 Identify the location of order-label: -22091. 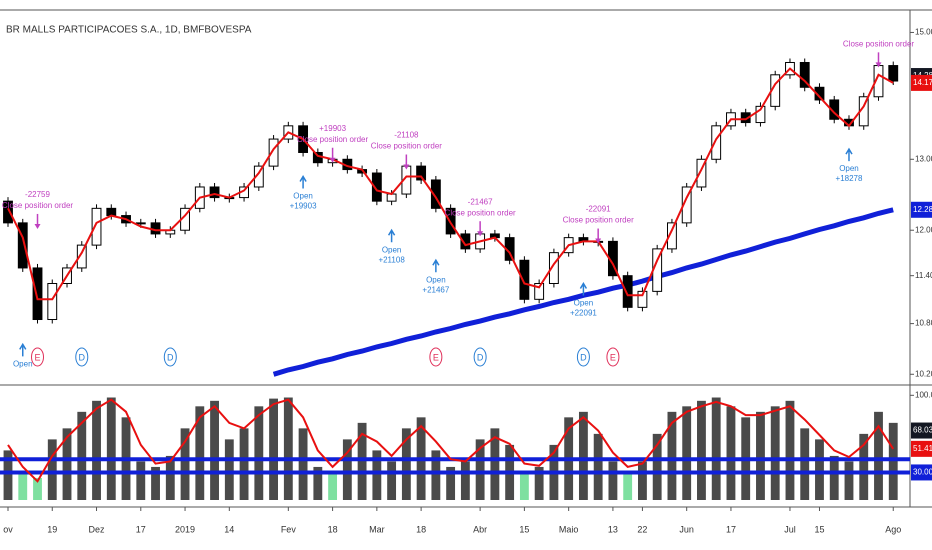
(598, 209).